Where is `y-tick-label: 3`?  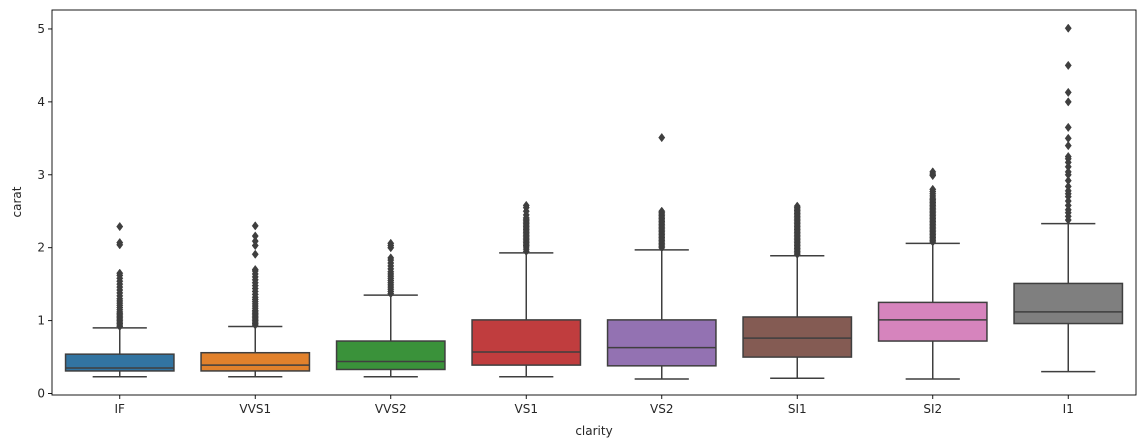
y-tick-label: 3 is located at coordinates (41, 175).